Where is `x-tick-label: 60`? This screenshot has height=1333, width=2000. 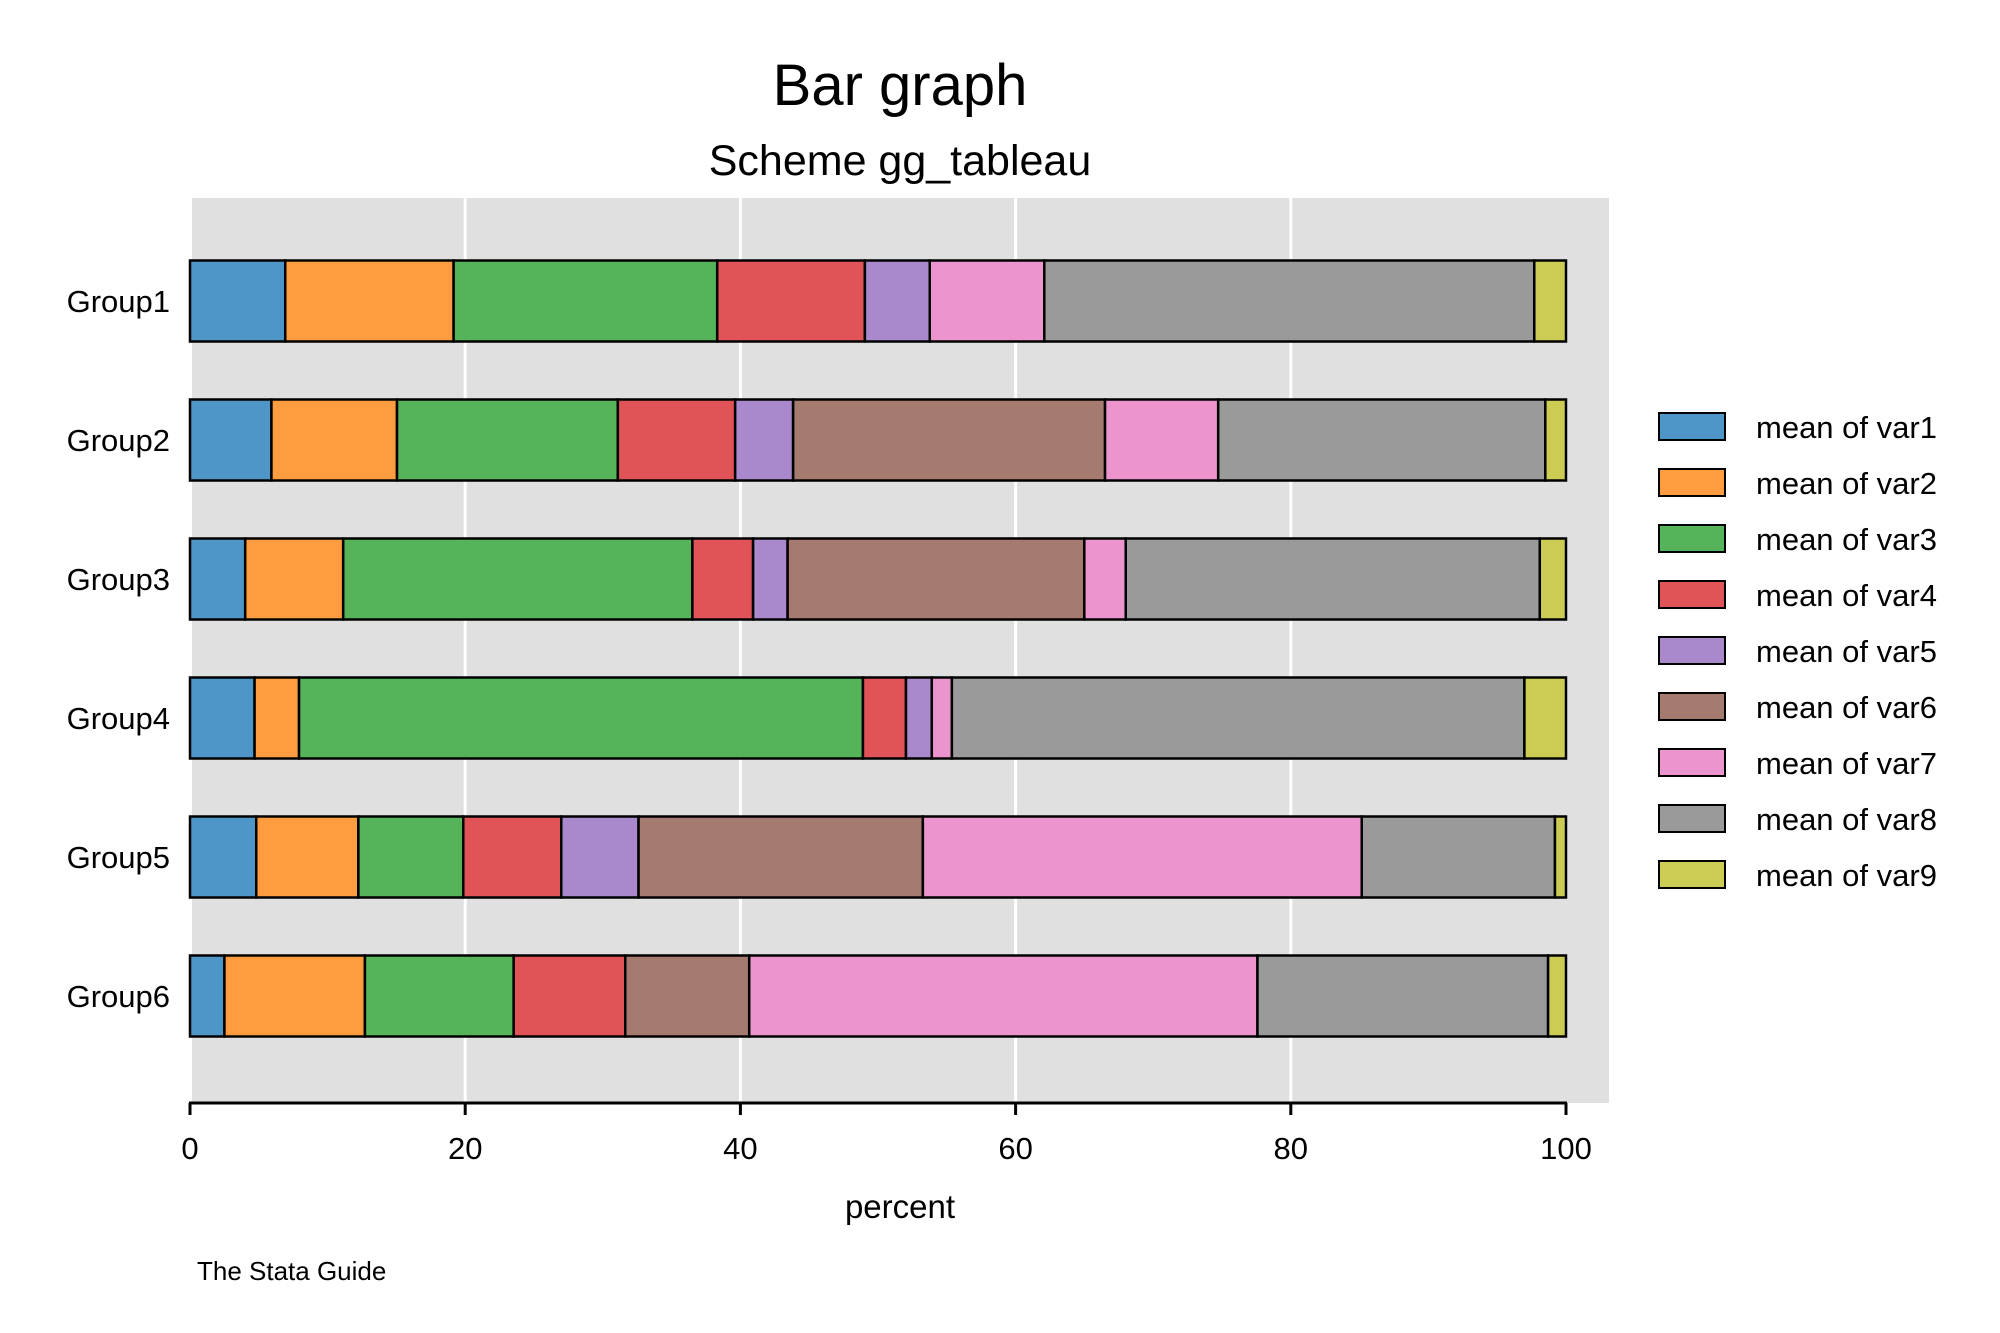
x-tick-label: 60 is located at coordinates (1015, 1148).